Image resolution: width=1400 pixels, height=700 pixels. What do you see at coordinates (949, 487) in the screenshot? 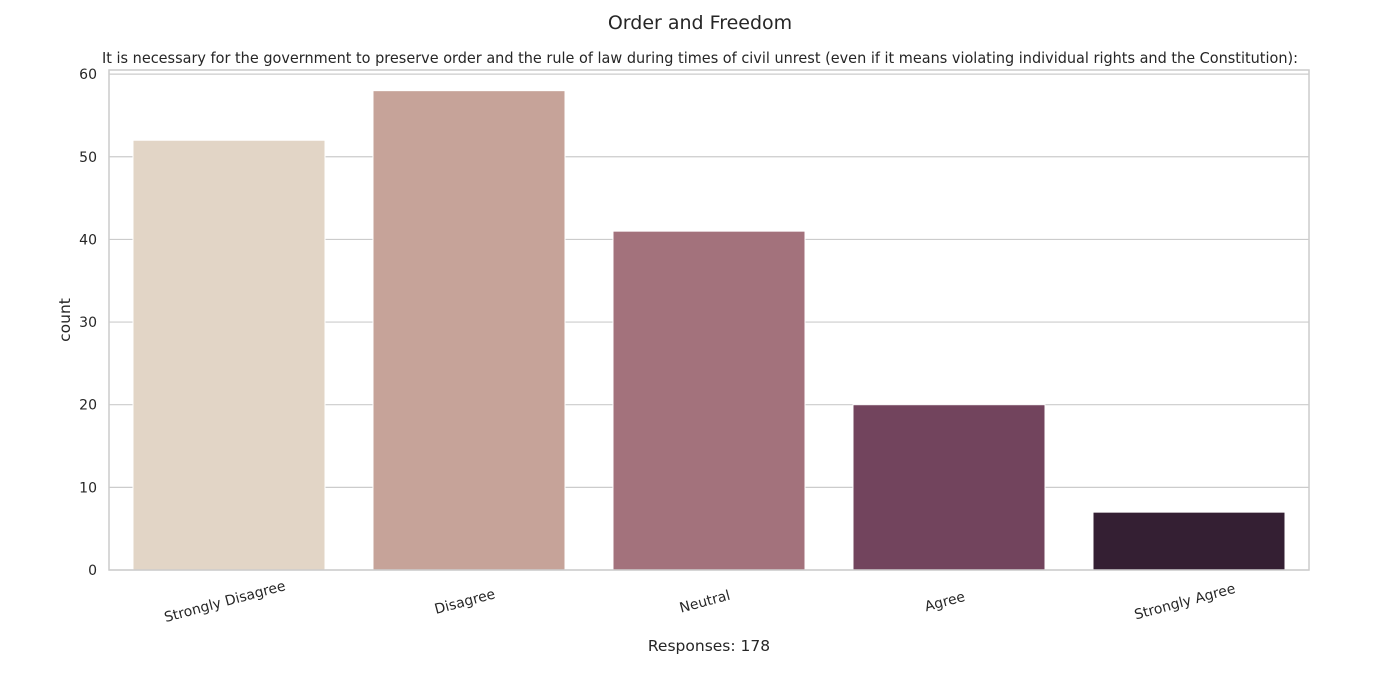
I see `bar-agree` at bounding box center [949, 487].